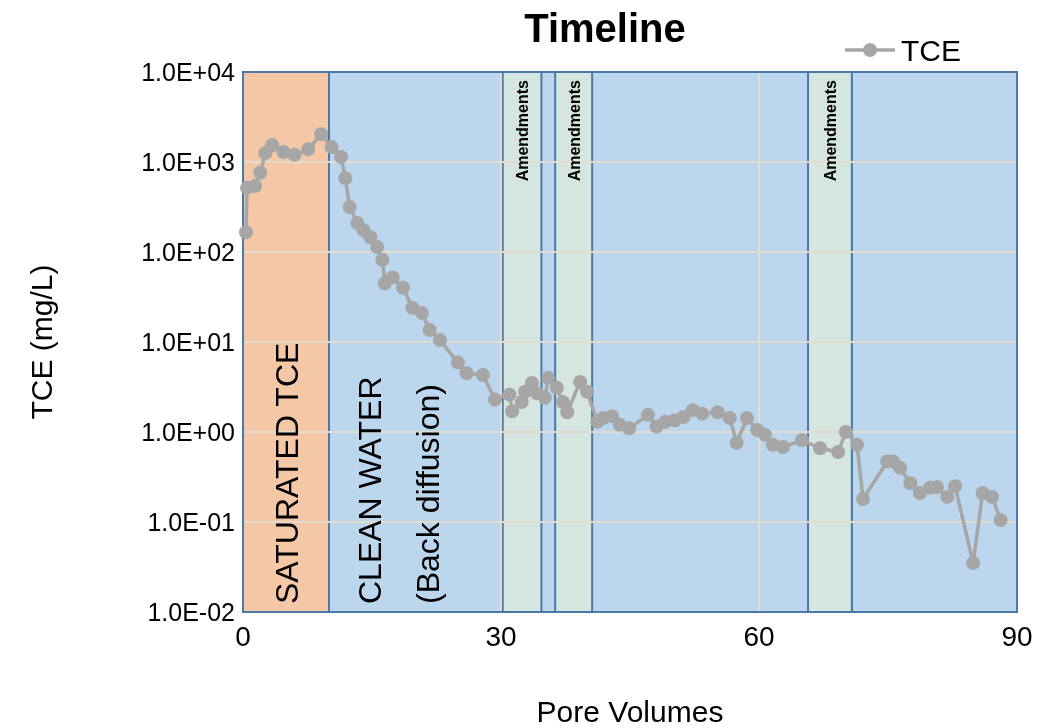  What do you see at coordinates (191, 612) in the screenshot?
I see `y-tick-label: 1.0E-02` at bounding box center [191, 612].